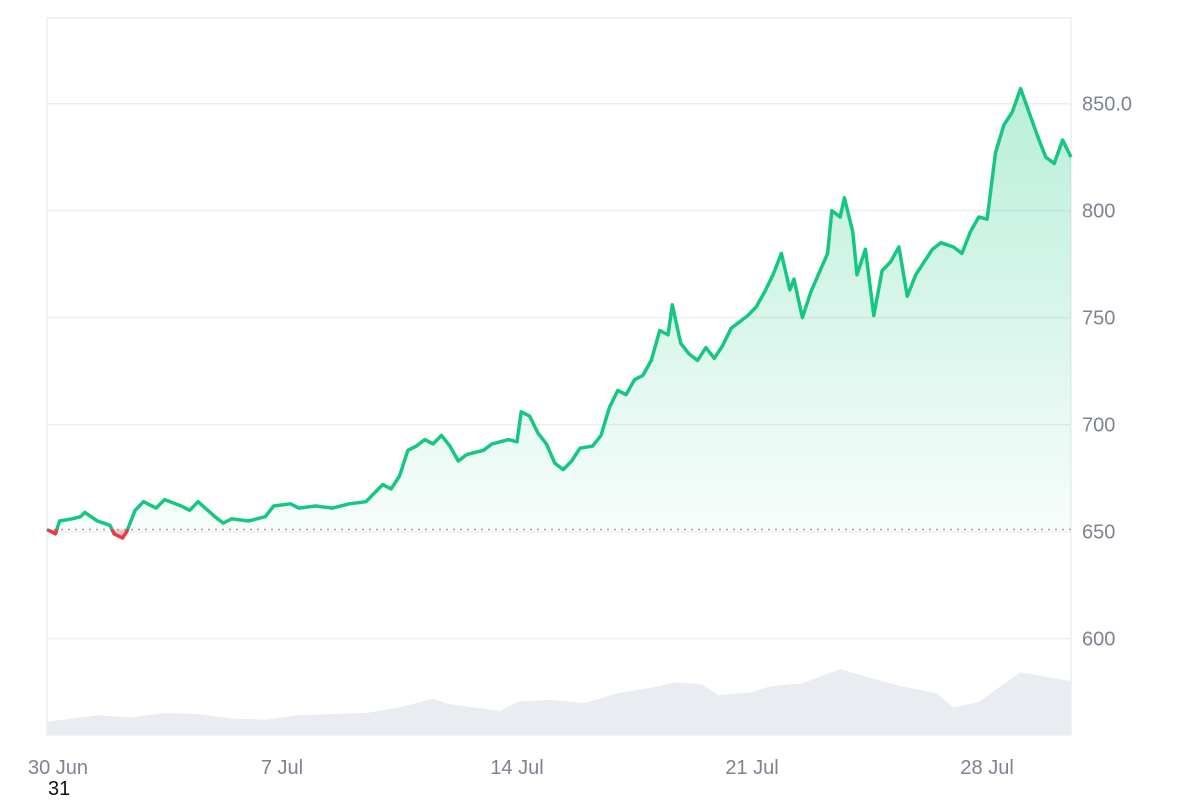 The width and height of the screenshot is (1200, 805). I want to click on x-tick-label: 28 Jul, so click(986, 768).